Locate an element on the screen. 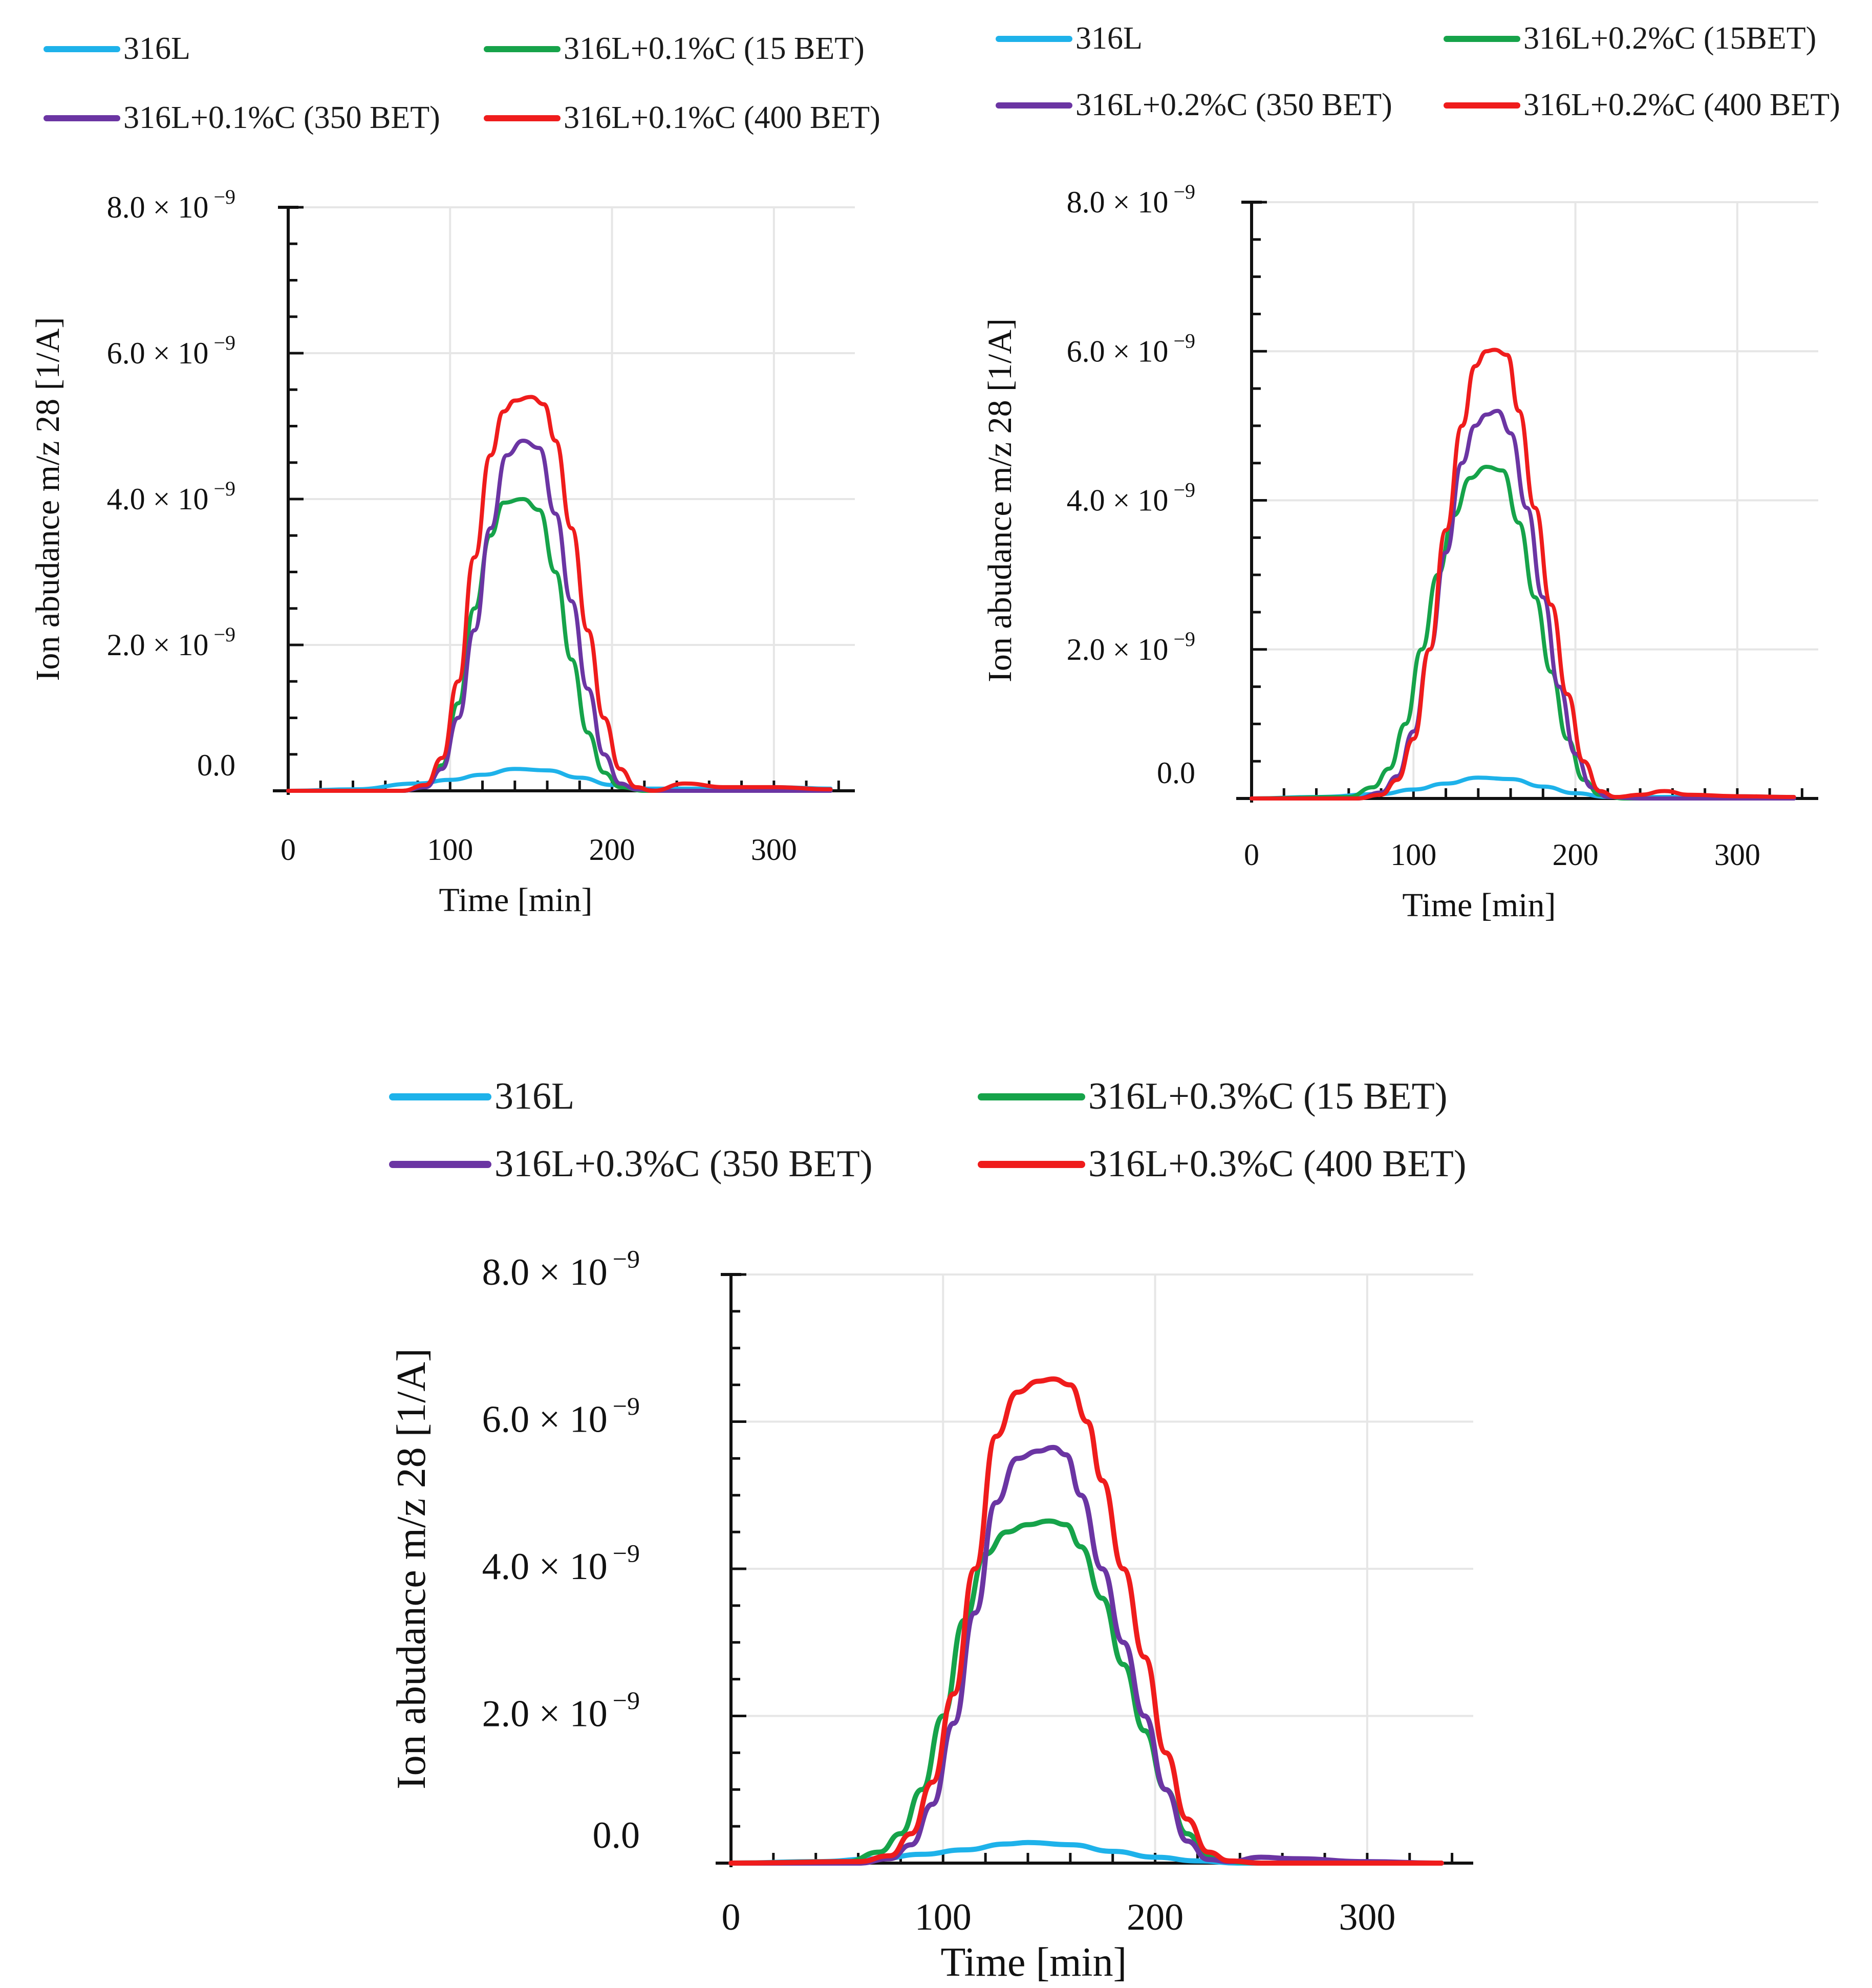  legend-label: 316L+0.3%C (400 BET) is located at coordinates (1277, 1164).